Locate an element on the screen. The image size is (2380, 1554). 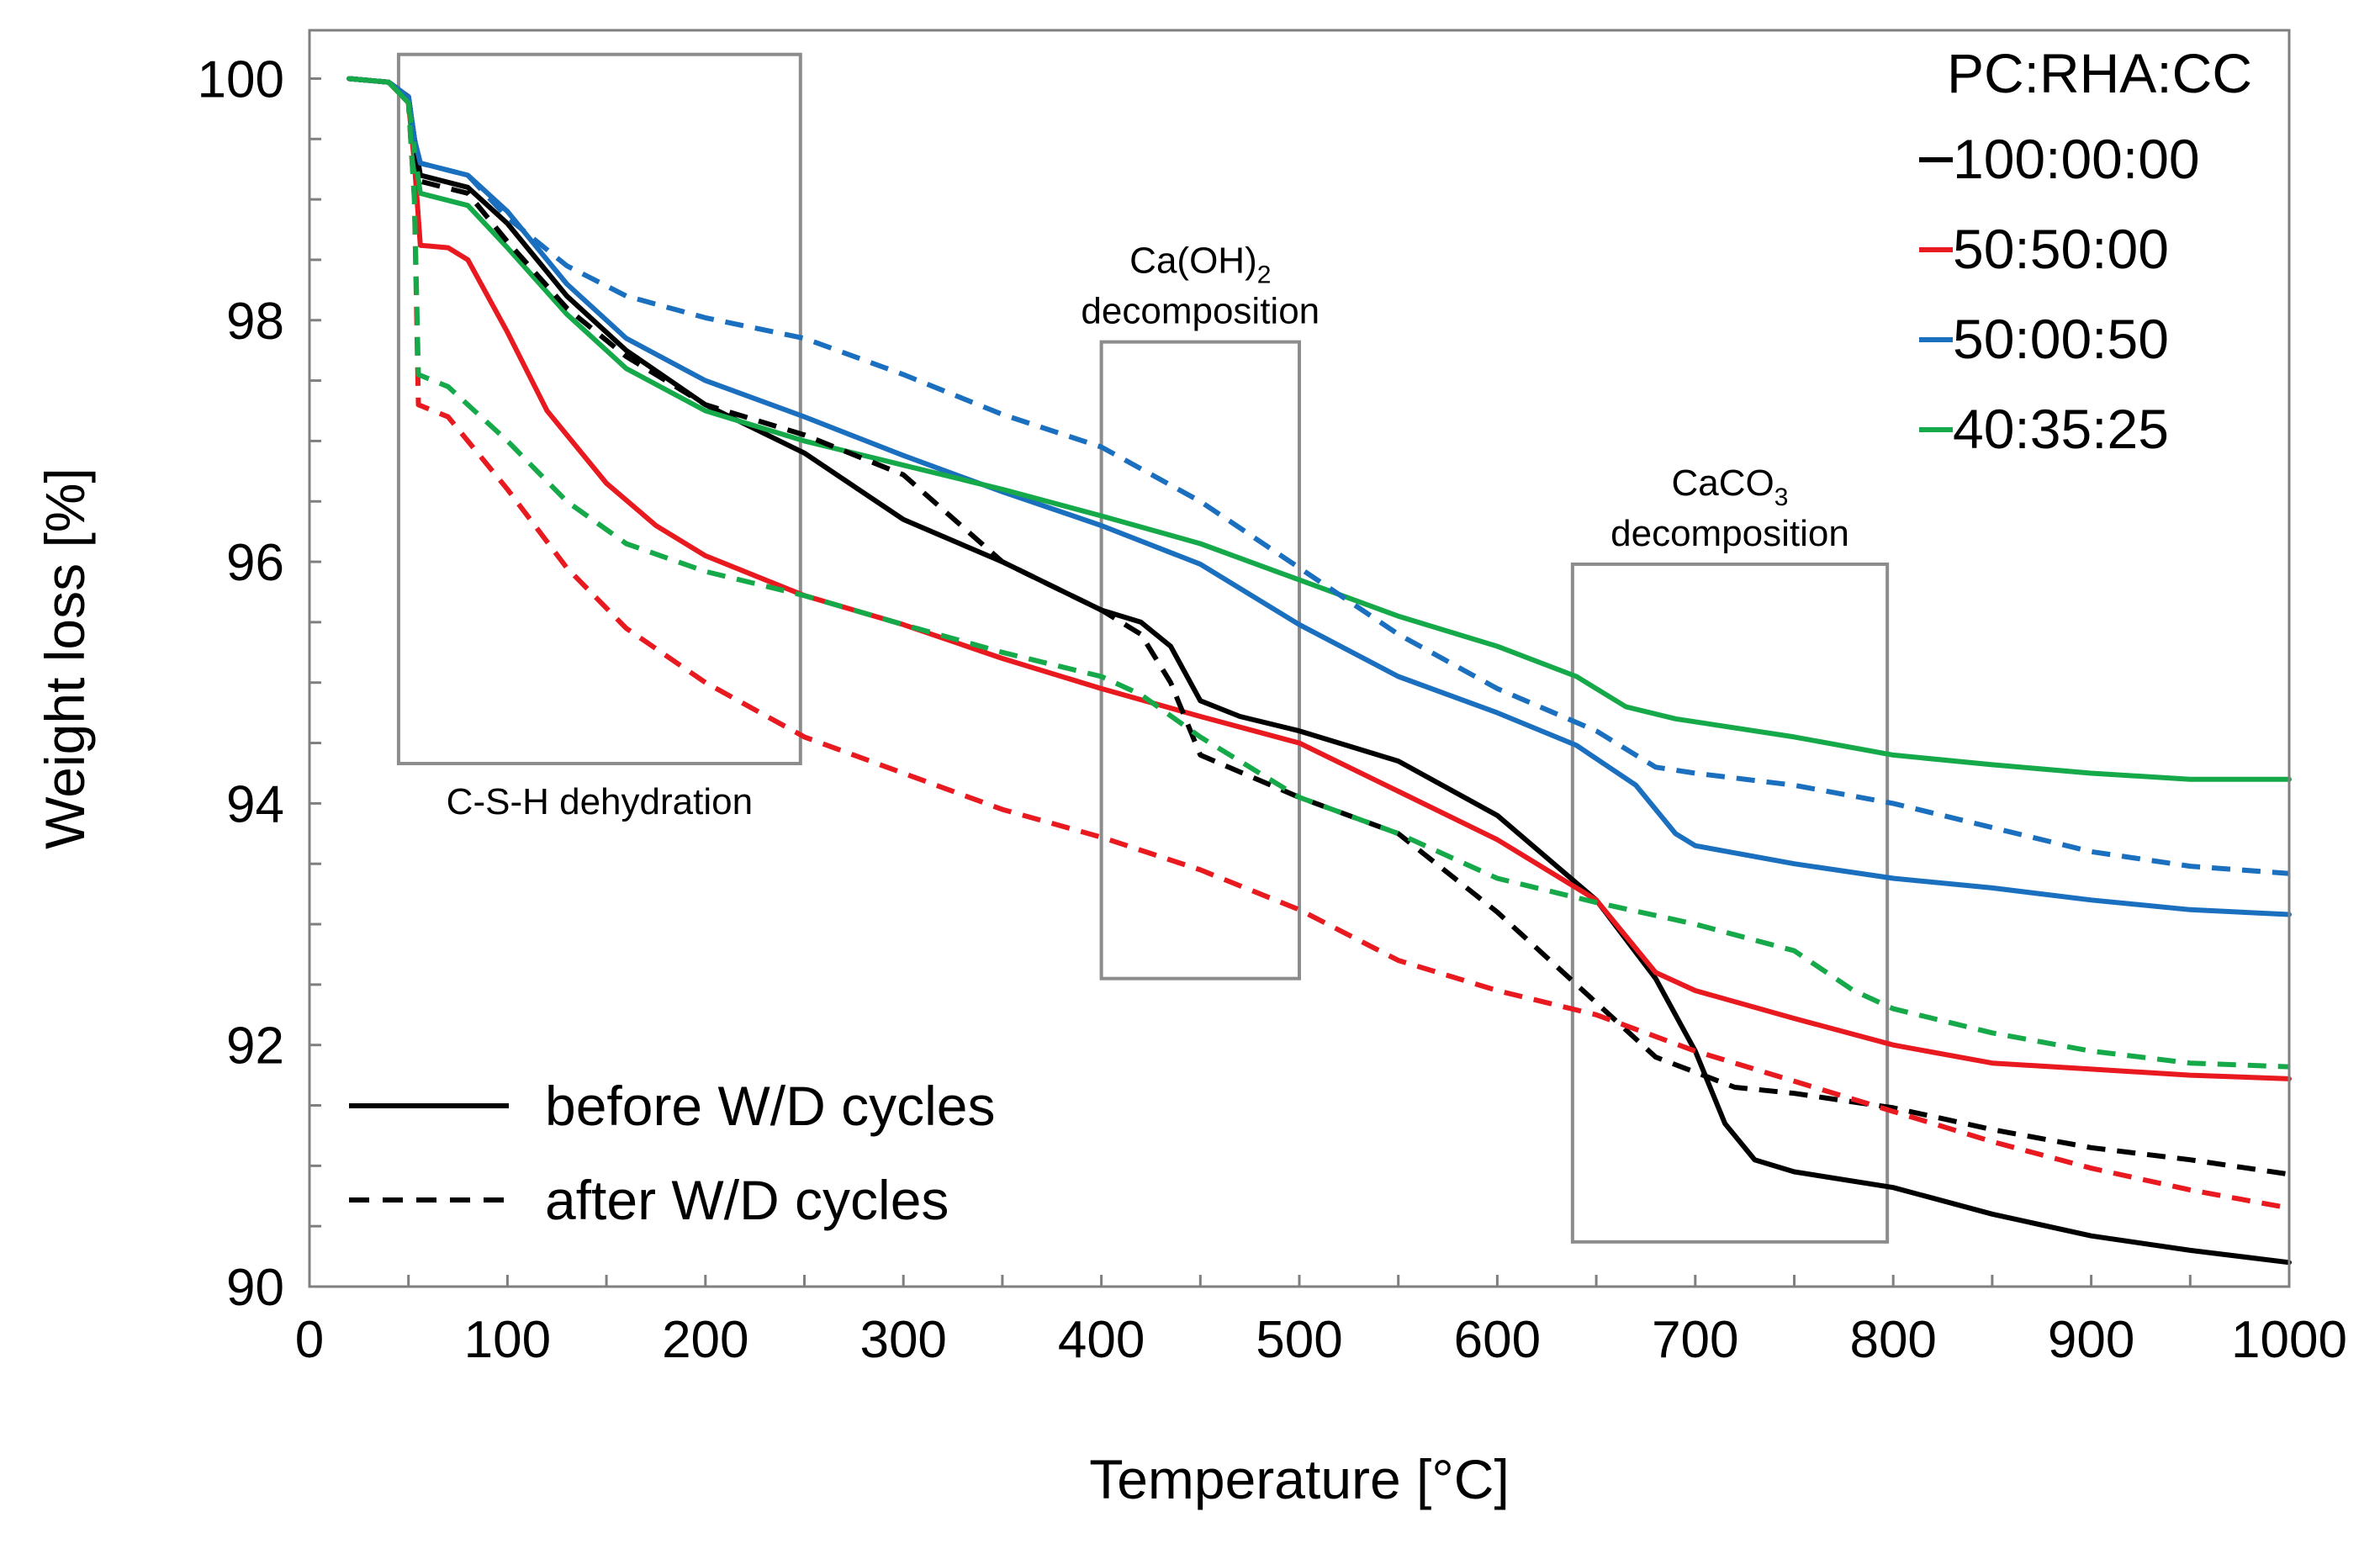
legend-entry: 50:00:50 is located at coordinates (2061, 339).